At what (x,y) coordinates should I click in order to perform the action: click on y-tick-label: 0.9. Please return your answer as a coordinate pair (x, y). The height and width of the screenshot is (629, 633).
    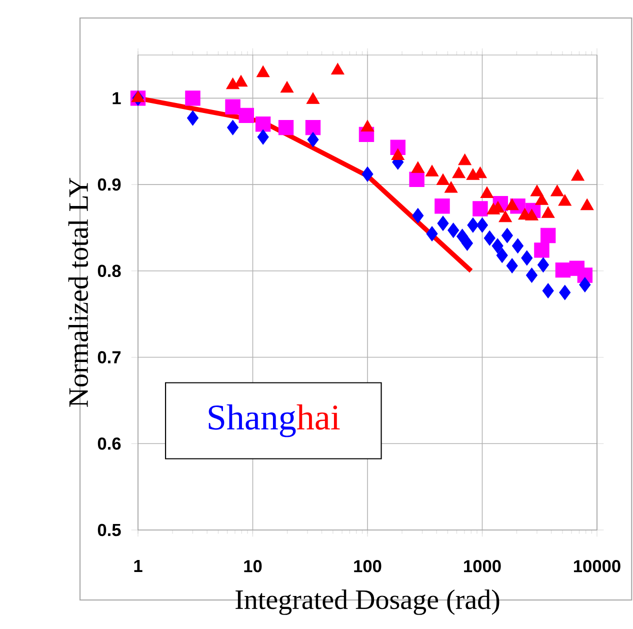
    Looking at the image, I should click on (109, 184).